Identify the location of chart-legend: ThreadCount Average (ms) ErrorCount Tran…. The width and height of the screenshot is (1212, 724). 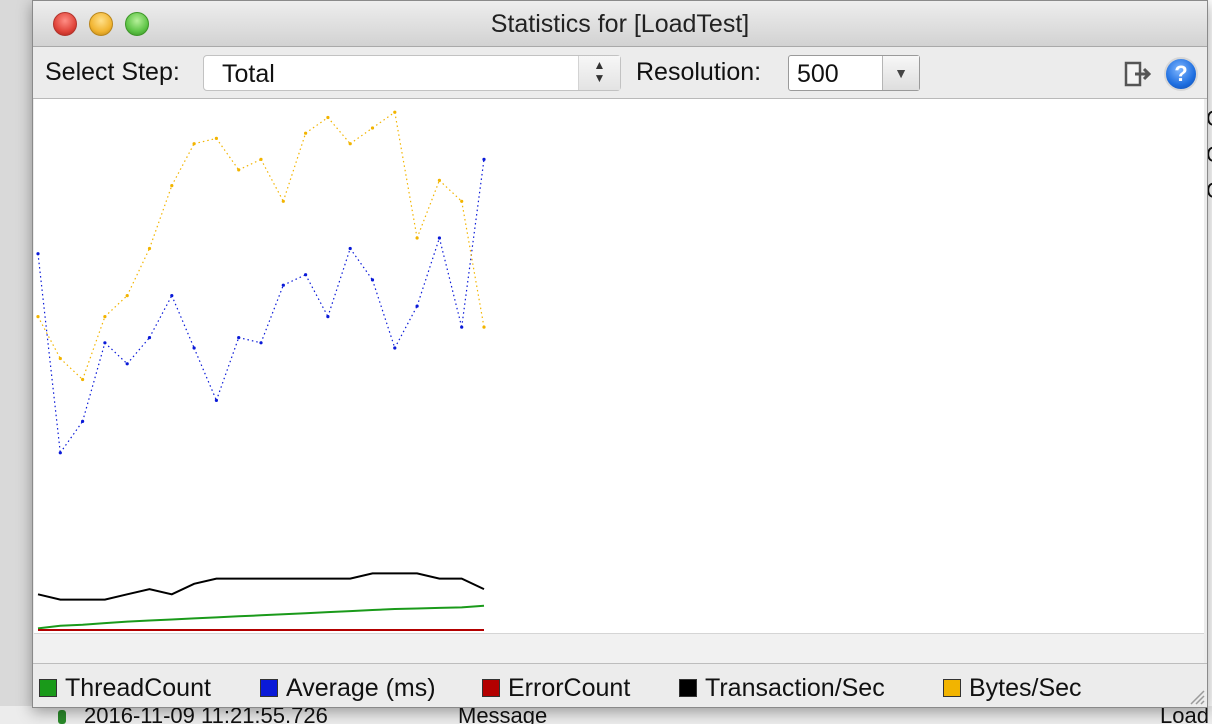
(620, 685).